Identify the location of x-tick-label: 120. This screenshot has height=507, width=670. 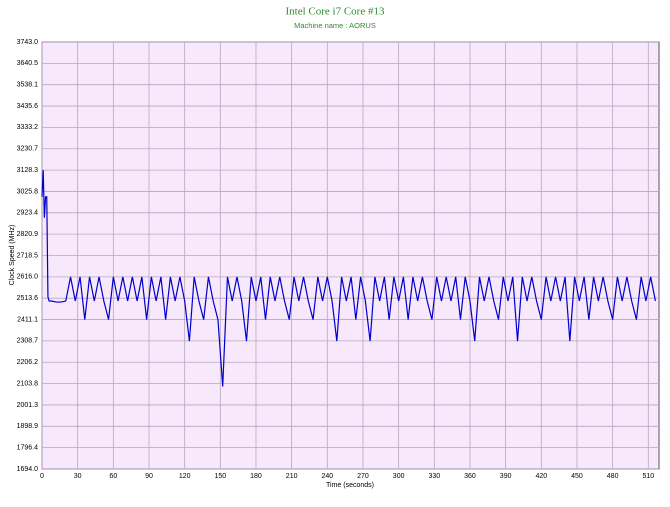
(185, 476).